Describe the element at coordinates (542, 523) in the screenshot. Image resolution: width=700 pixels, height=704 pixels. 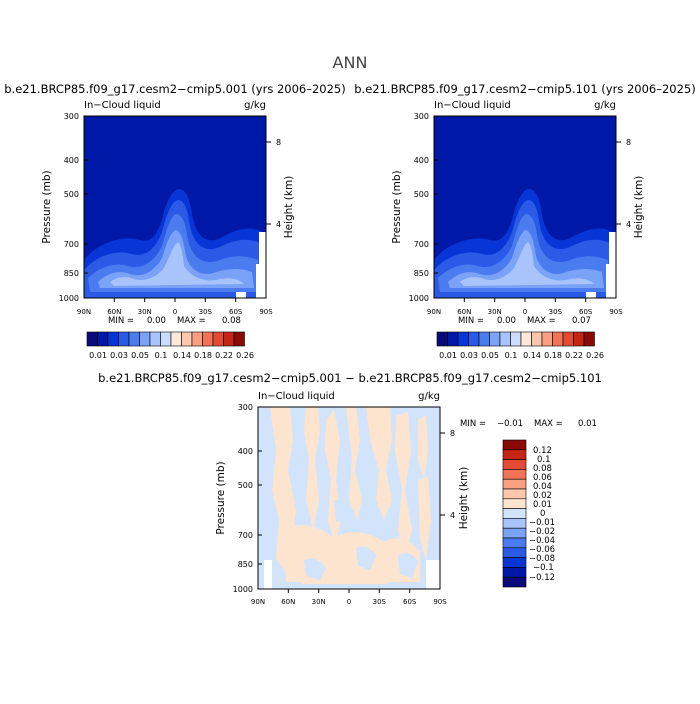
I see `diff-panel-colorbar-label: −0.01` at that location.